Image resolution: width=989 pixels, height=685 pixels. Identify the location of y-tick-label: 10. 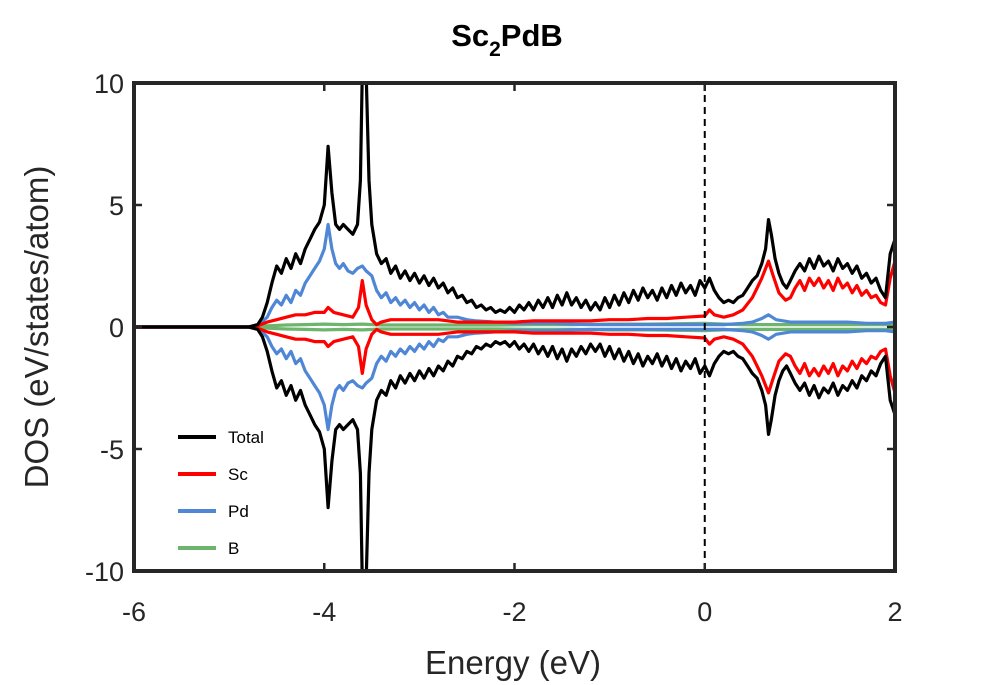
(109, 84).